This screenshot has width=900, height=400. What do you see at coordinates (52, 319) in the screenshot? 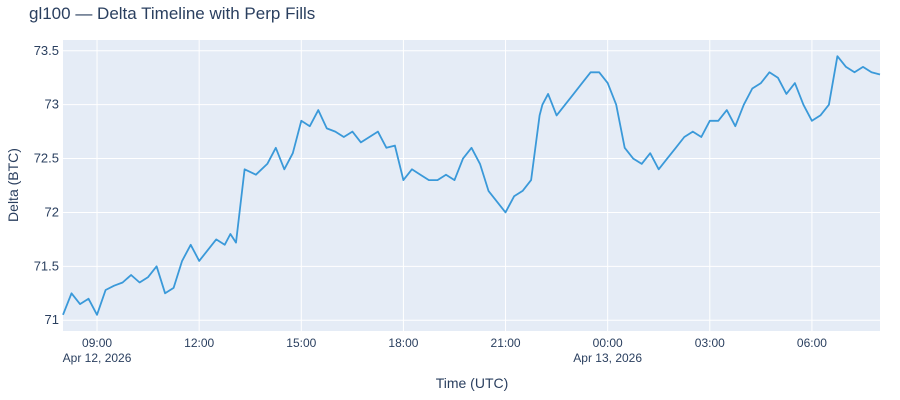
I see `y-tick-label: 71` at bounding box center [52, 319].